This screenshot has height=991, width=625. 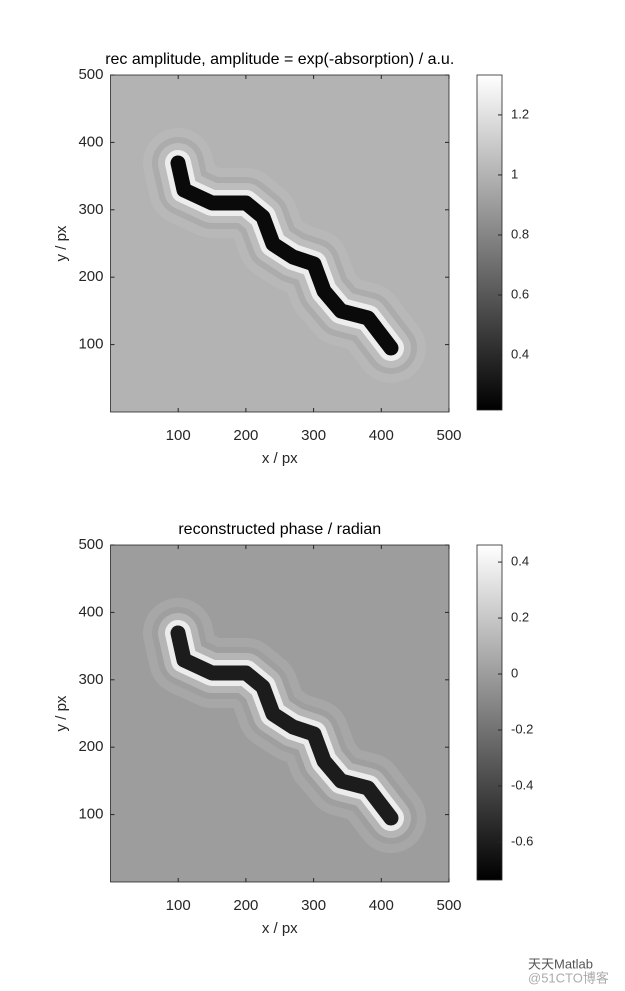 I want to click on watermark-brand: 天天Matlab, so click(x=560, y=963).